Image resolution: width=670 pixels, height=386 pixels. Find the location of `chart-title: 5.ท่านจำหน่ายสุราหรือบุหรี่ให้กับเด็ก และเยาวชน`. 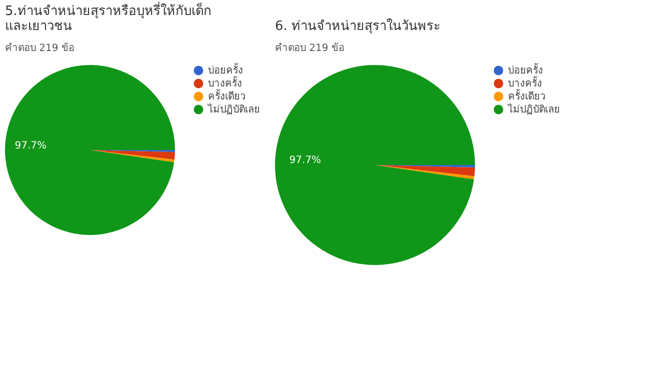

chart-title: 5.ท่านจำหน่ายสุราหรือบุหรี่ให้กับเด็ก และเยาวชน is located at coordinates (108, 17).